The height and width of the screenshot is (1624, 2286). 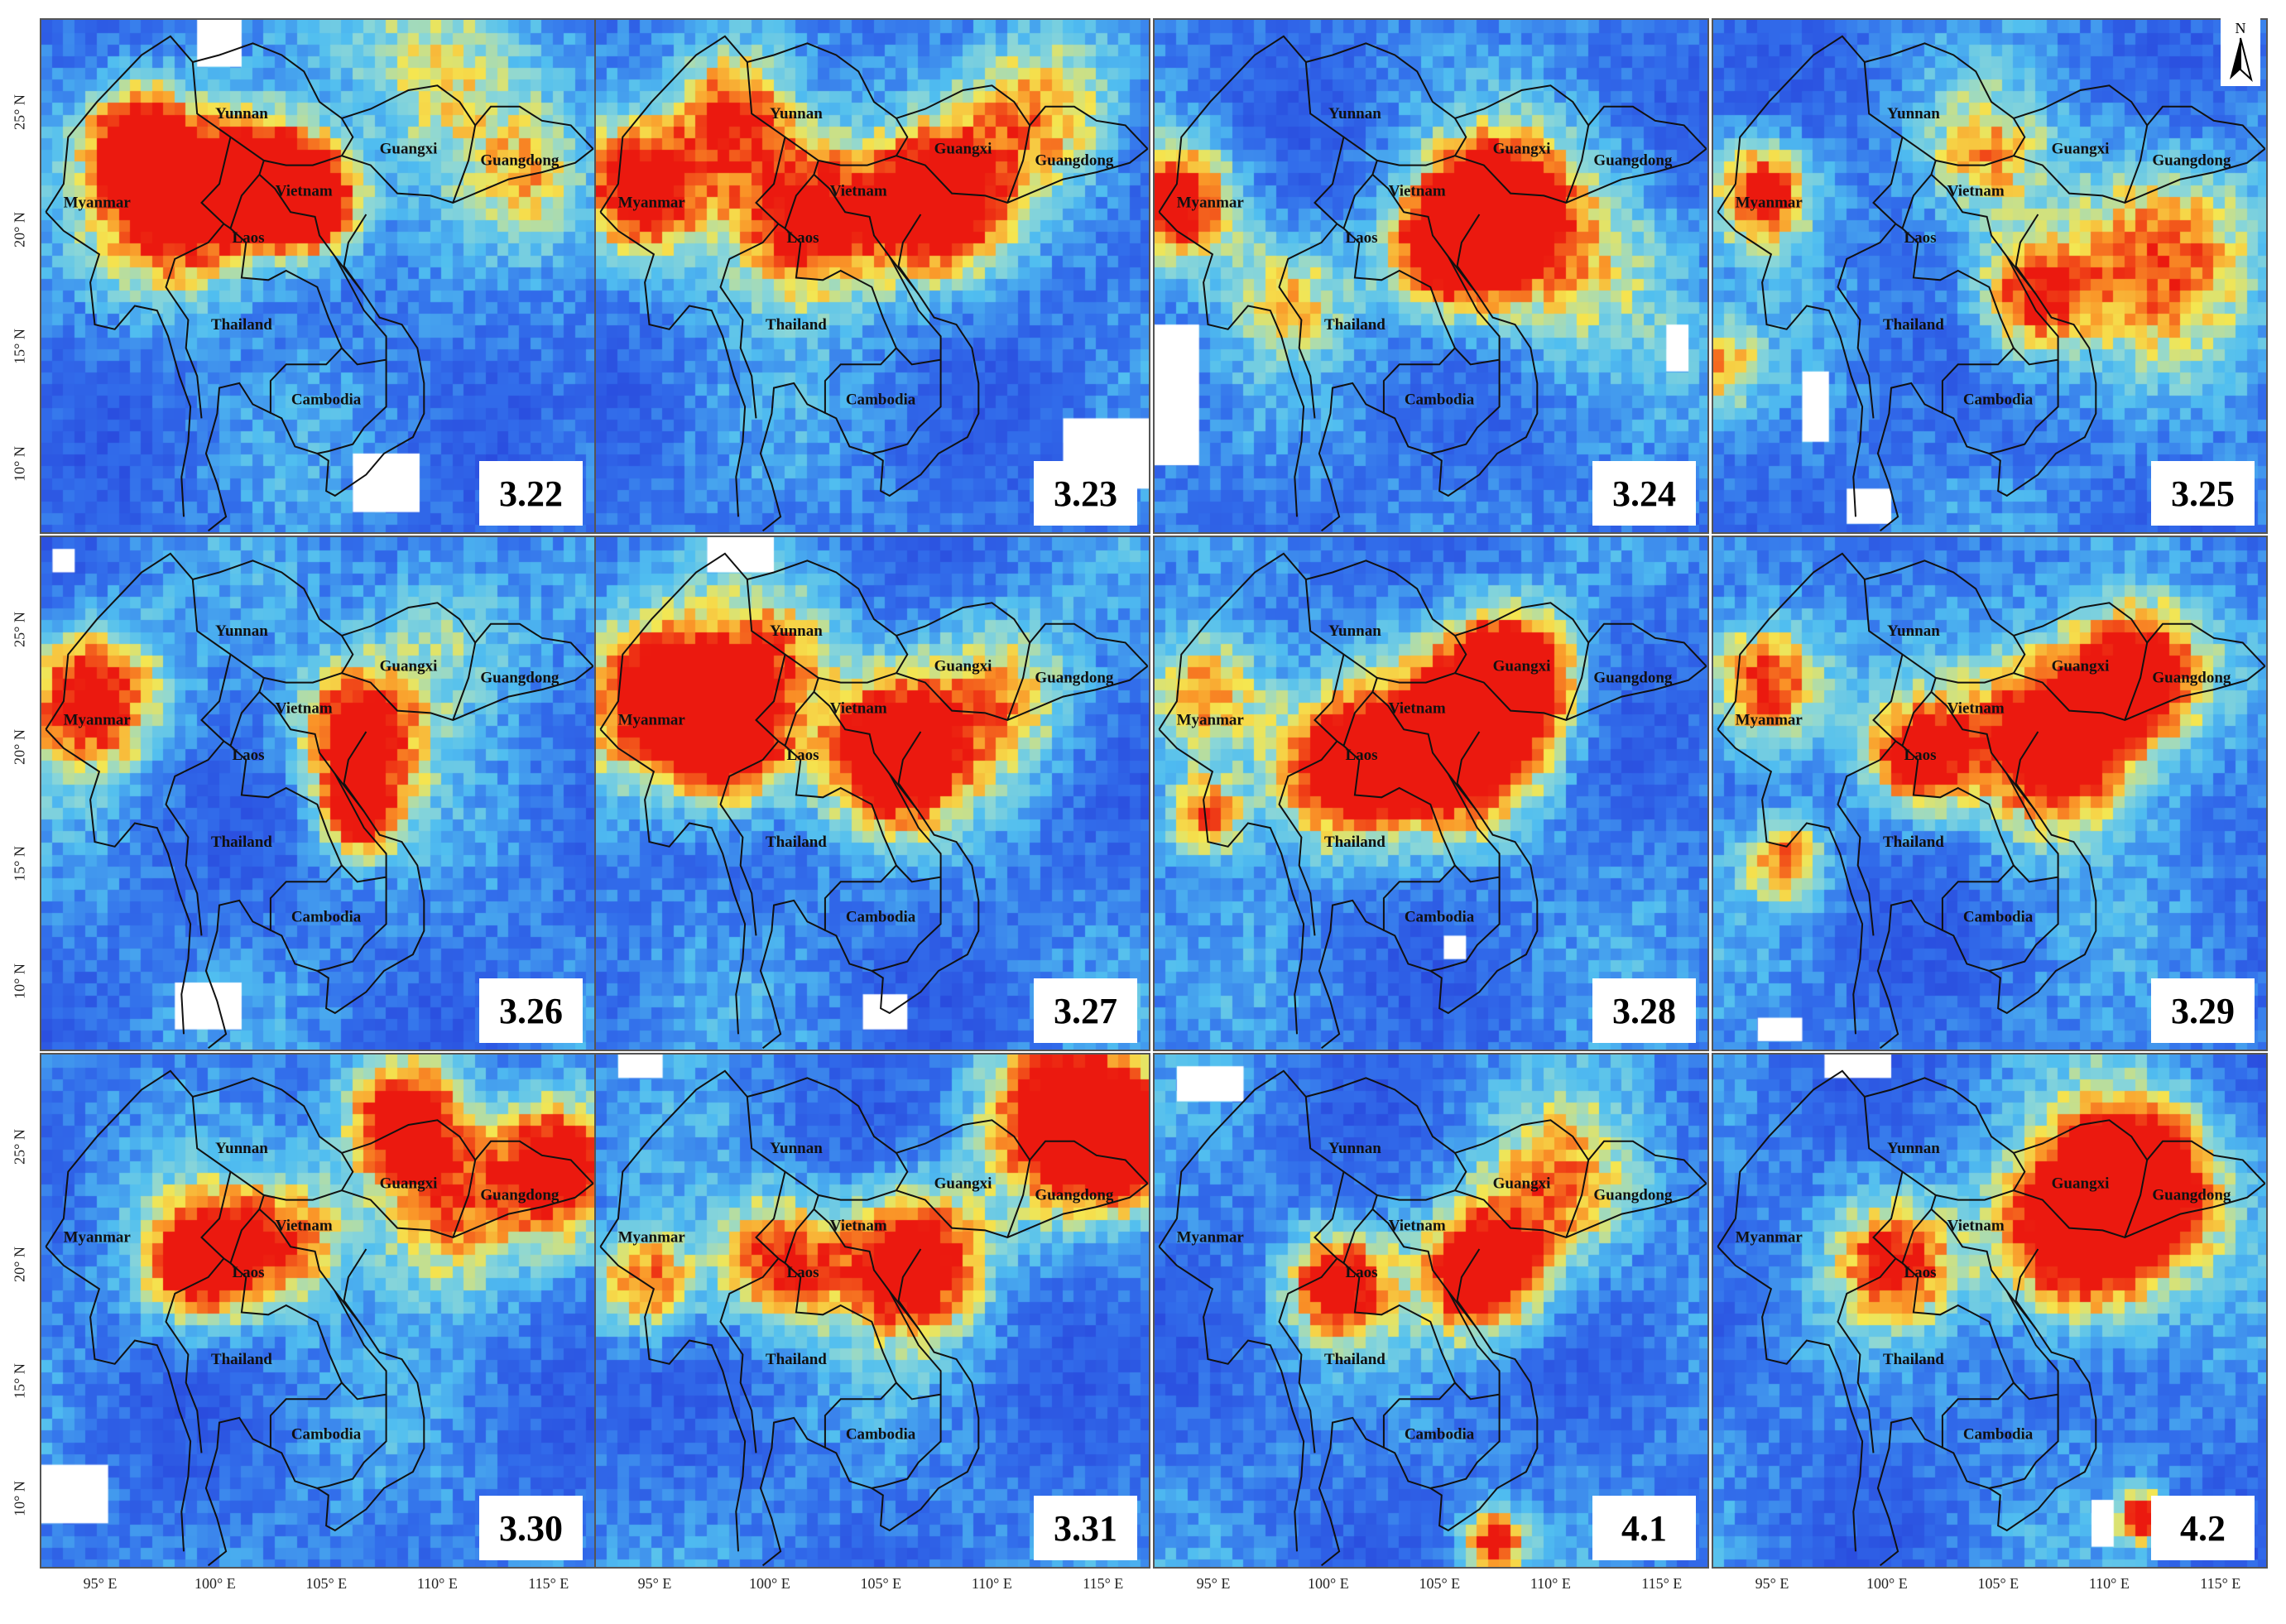 What do you see at coordinates (1644, 1010) in the screenshot?
I see `panel-date-label: 3.28` at bounding box center [1644, 1010].